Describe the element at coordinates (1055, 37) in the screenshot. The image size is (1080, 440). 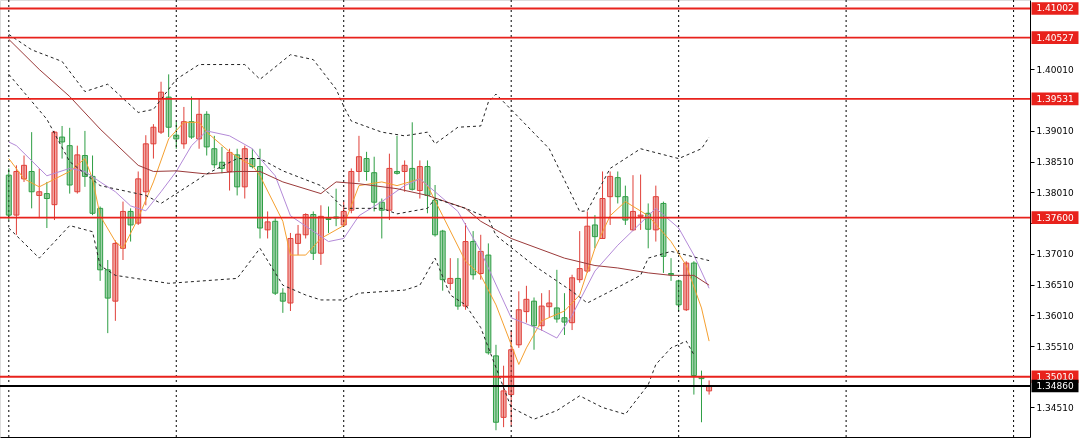
I see `ref-line-label: 1.40527` at that location.